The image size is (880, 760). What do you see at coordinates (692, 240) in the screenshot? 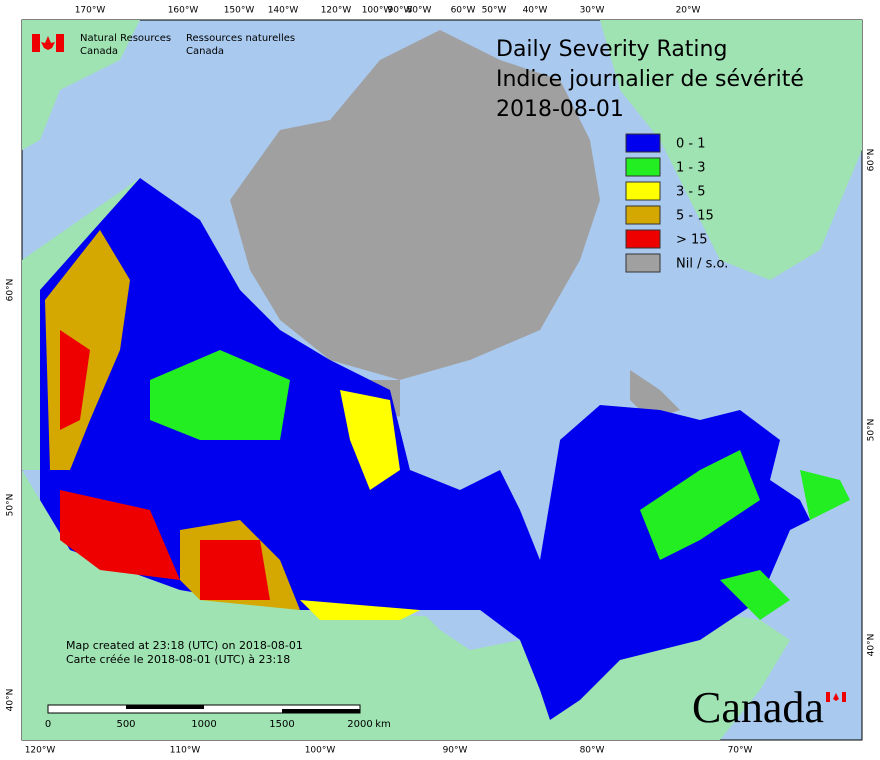
I see `legend-label: > 15` at bounding box center [692, 240].